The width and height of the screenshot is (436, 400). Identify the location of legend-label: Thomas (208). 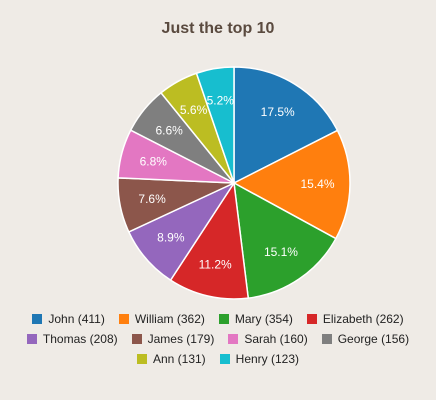
(80, 339).